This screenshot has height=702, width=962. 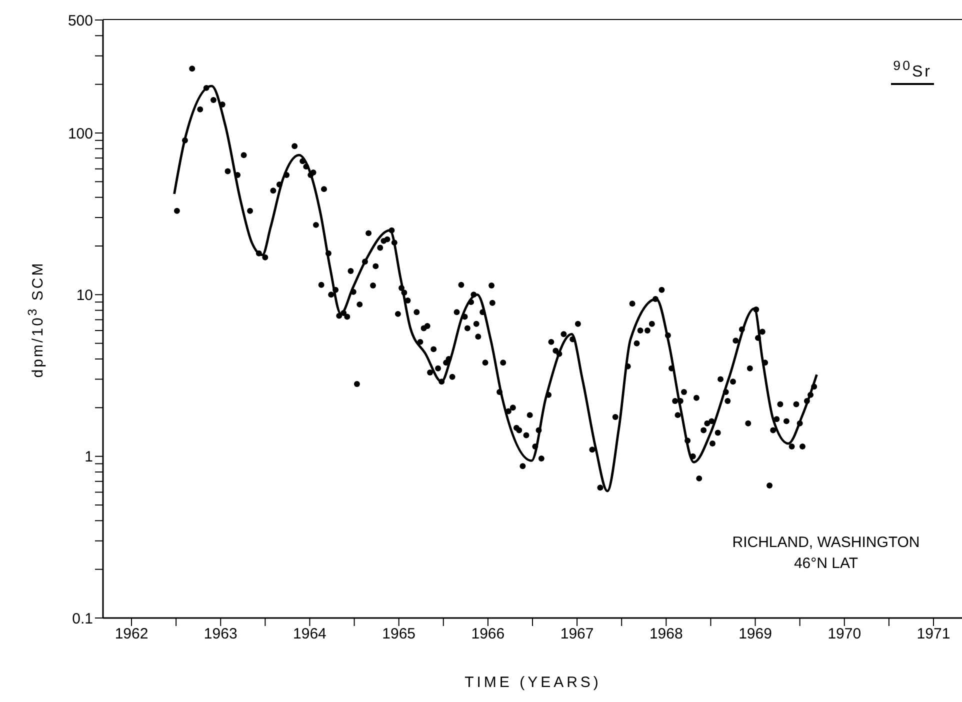 What do you see at coordinates (80, 21) in the screenshot?
I see `y-tick-label: 500` at bounding box center [80, 21].